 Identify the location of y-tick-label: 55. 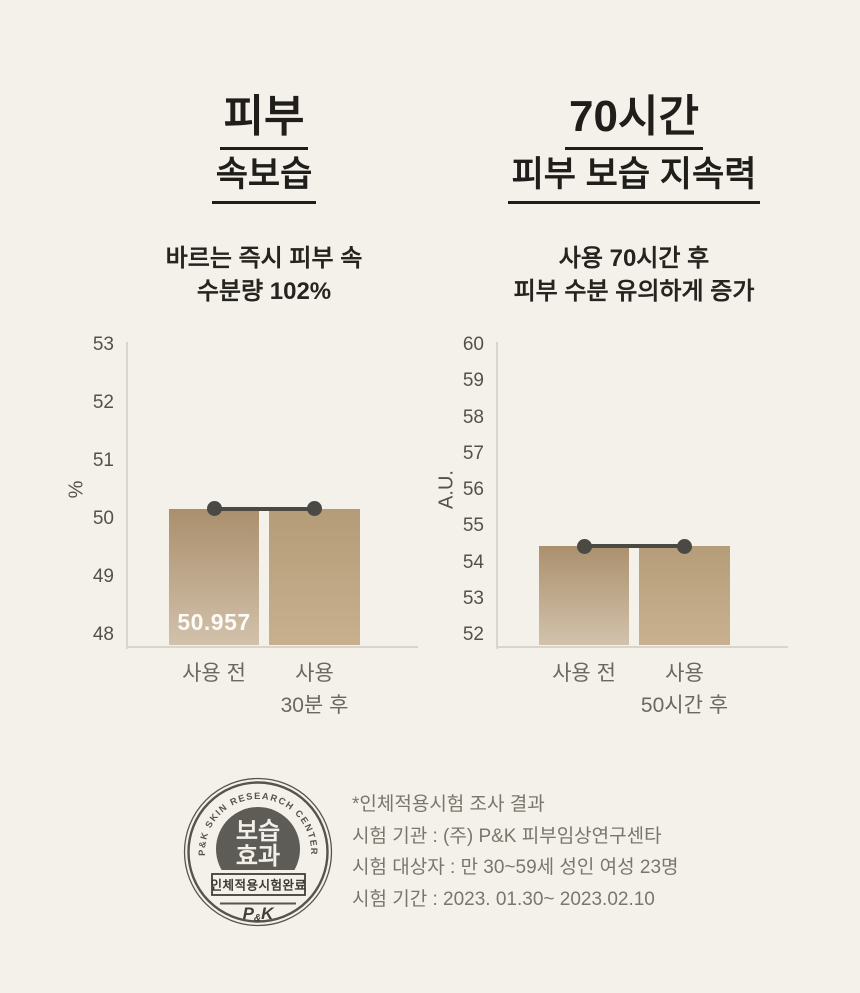
(473, 526).